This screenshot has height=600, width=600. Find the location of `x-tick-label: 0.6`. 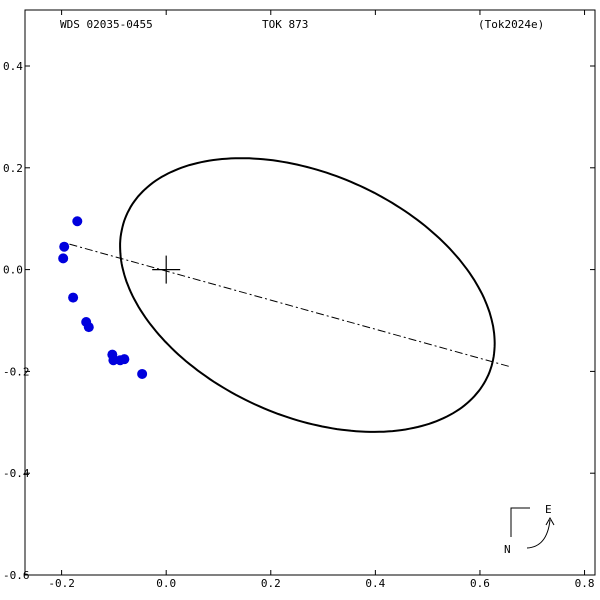

x-tick-label: 0.6 is located at coordinates (480, 583).